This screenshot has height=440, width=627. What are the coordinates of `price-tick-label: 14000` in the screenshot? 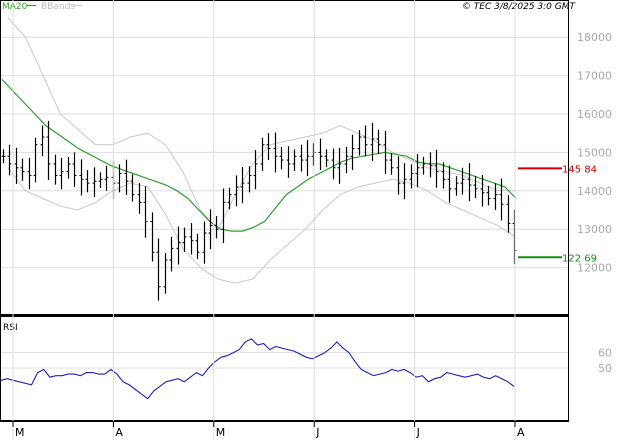 It's located at (594, 191).